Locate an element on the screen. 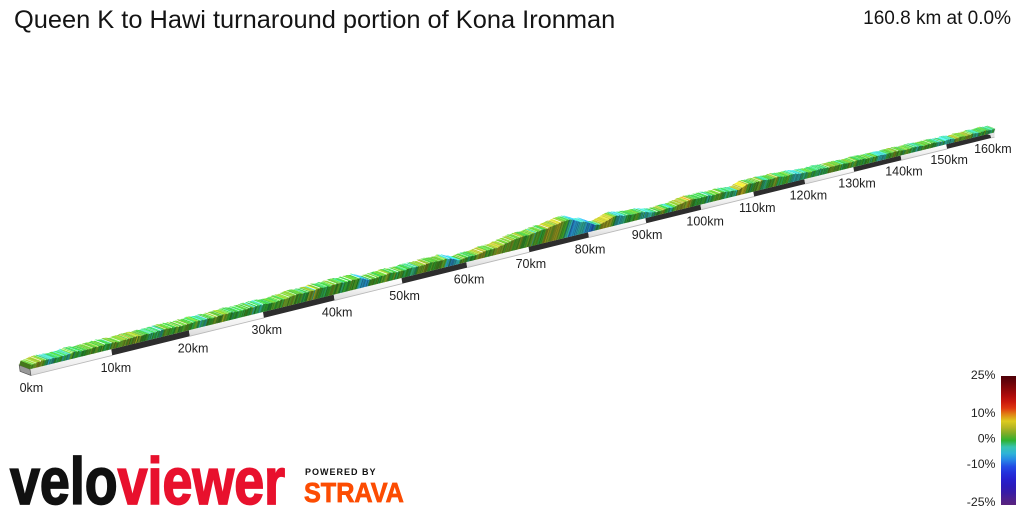 The height and width of the screenshot is (519, 1024). svg-text: 150km is located at coordinates (949, 160).